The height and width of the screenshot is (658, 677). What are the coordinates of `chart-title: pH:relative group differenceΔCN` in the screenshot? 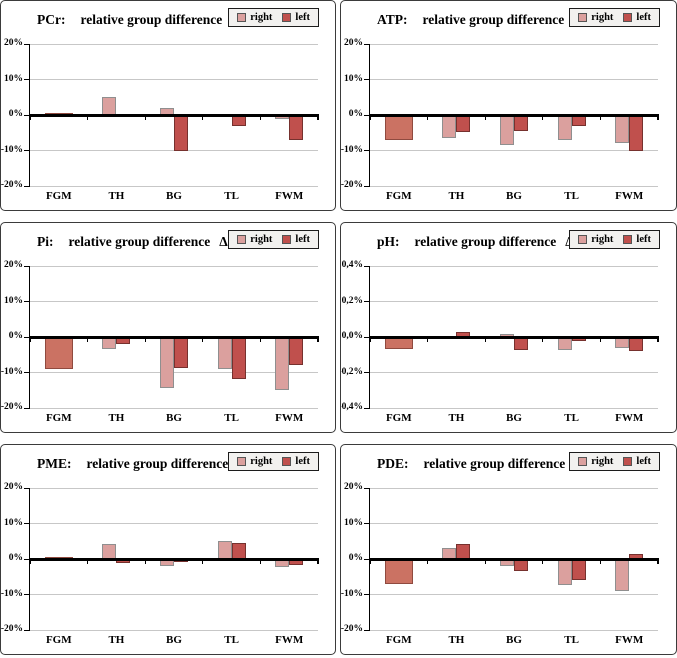 It's located at (485, 242).